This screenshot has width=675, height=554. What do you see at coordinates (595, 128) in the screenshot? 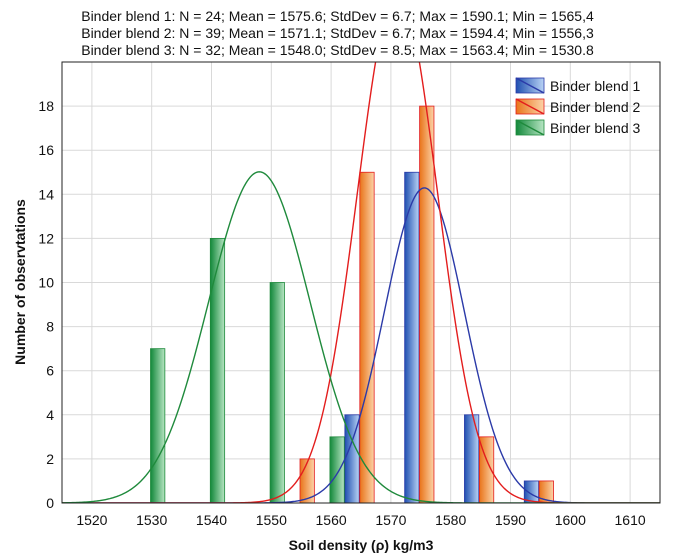
I see `legend-label-blend-3: Binder blend 3` at bounding box center [595, 128].